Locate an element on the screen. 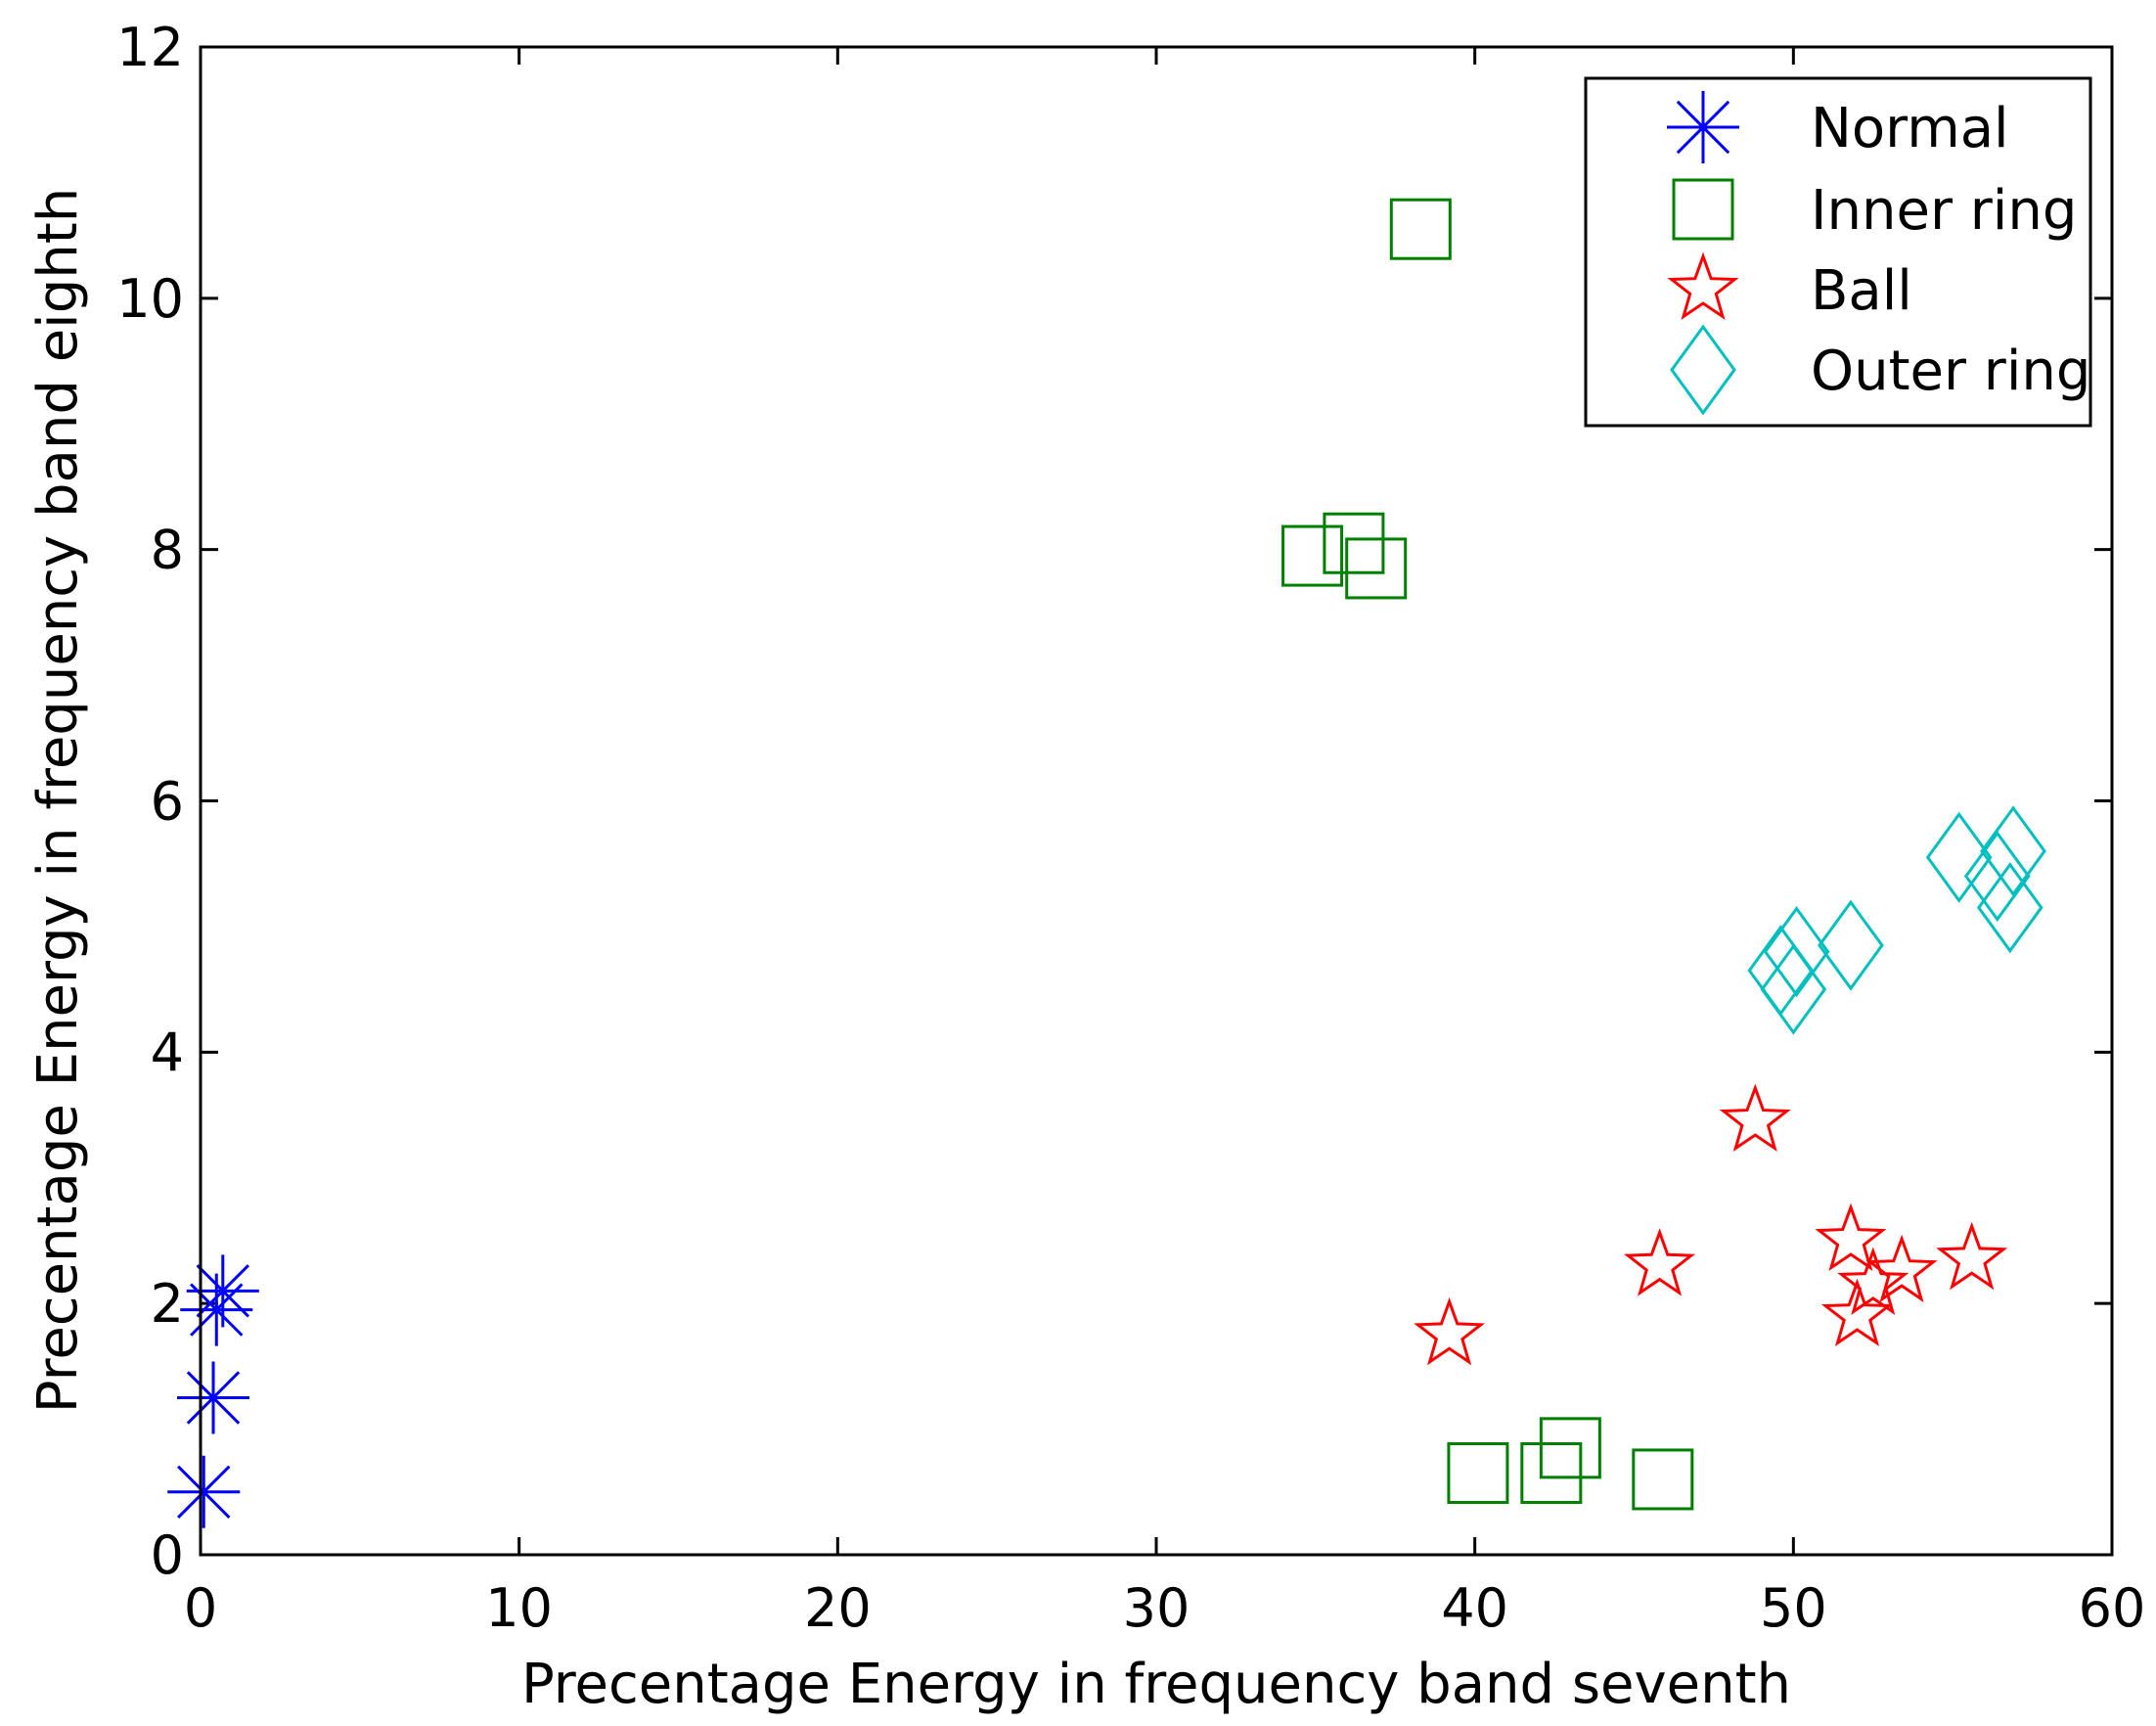 This screenshot has height=1726, width=2156. legend-label-normal: Normal is located at coordinates (1910, 128).